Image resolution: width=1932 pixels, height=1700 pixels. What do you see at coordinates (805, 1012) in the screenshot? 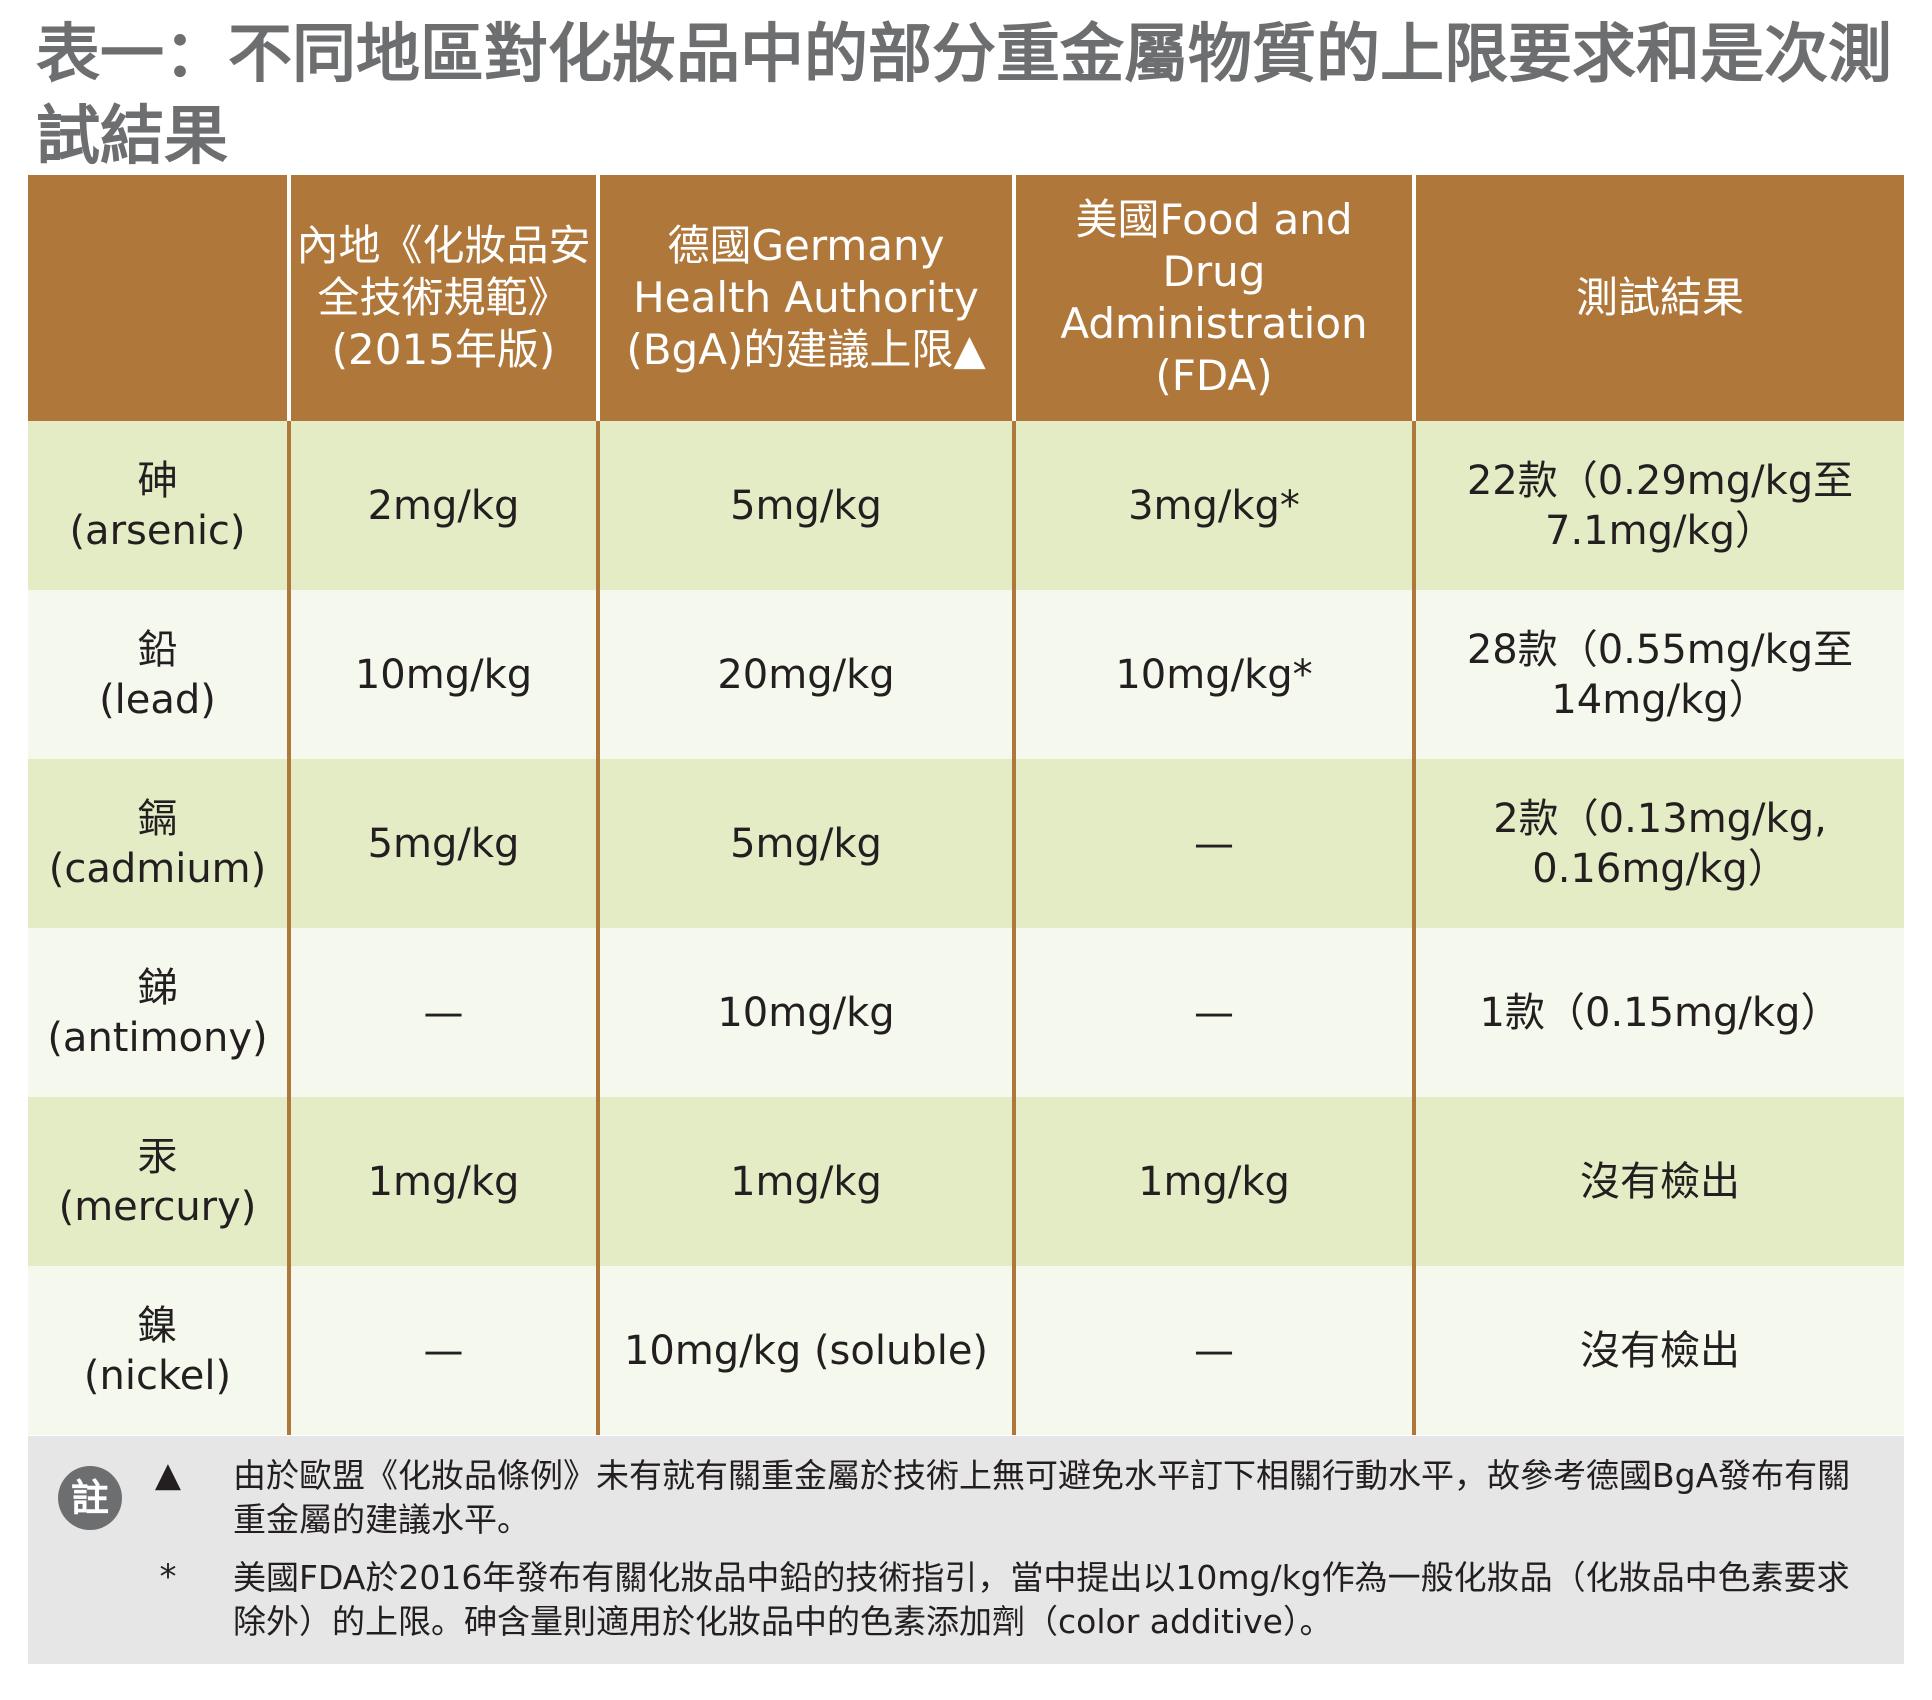
I see `germany-limit-cell: 10mg/kg` at bounding box center [805, 1012].